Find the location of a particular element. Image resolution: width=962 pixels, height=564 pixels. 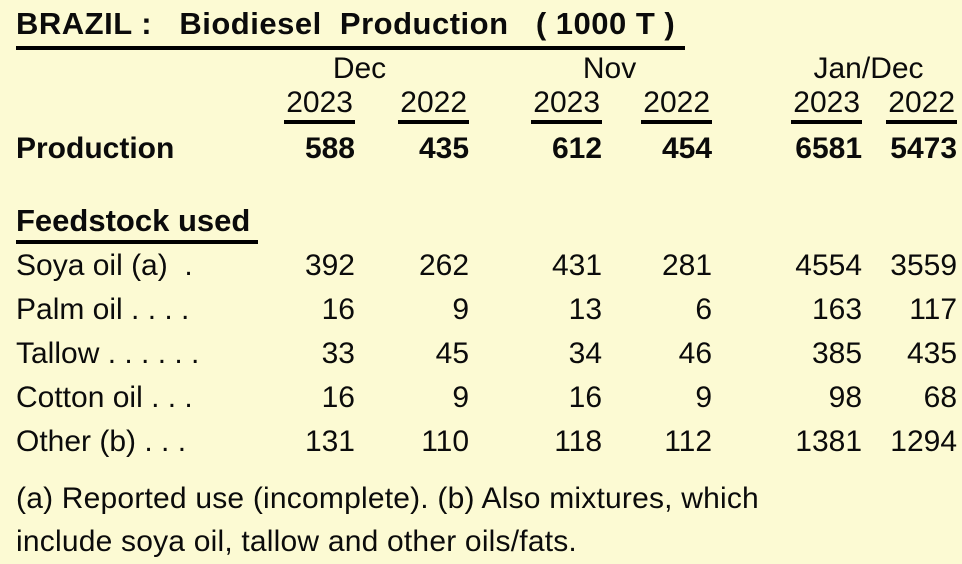

year-header-nov-2022: 2022 is located at coordinates (677, 105).